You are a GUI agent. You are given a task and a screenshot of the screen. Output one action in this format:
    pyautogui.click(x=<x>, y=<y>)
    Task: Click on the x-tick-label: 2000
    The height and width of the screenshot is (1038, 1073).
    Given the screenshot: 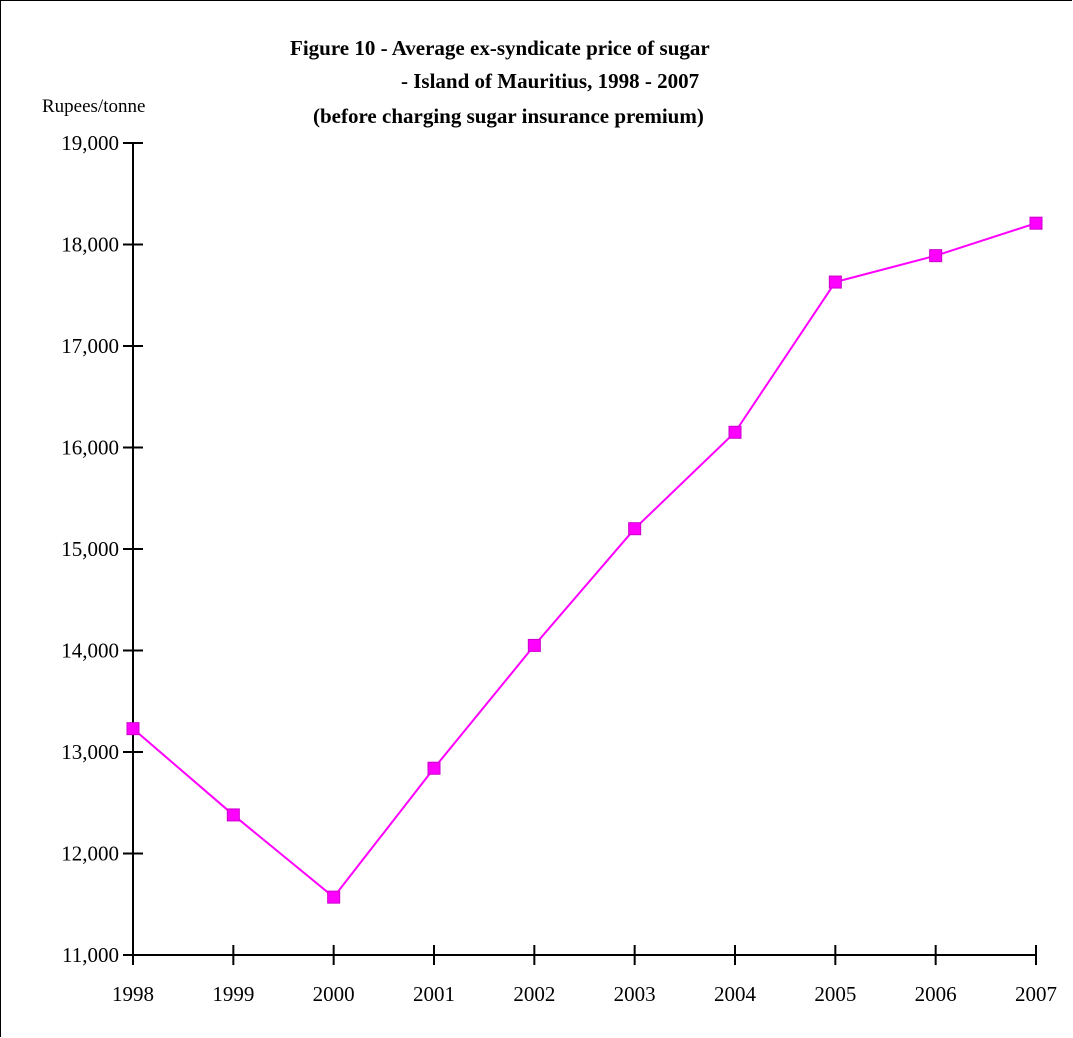 What is the action you would take?
    pyautogui.click(x=334, y=994)
    